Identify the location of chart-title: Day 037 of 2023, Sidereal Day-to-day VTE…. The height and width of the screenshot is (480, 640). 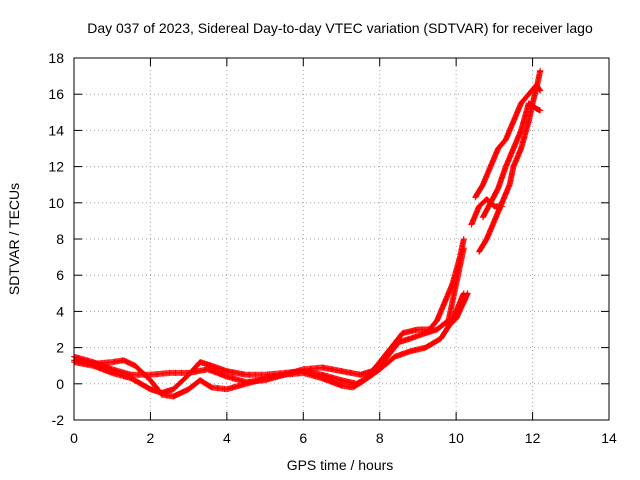
(340, 28).